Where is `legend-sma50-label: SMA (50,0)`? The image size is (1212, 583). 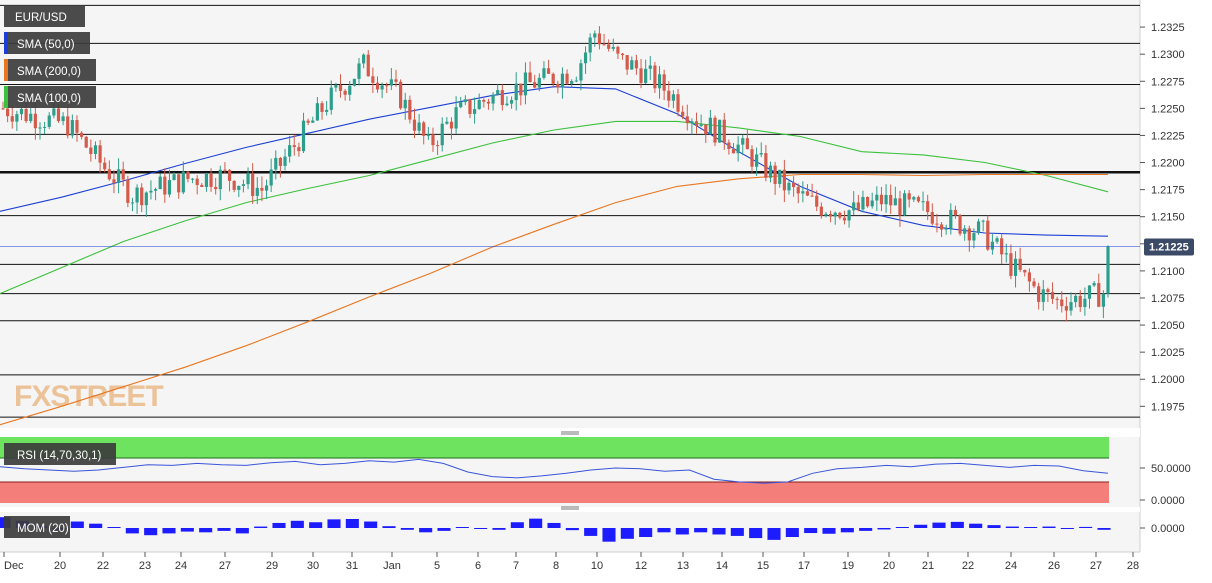
legend-sma50-label: SMA (50,0) is located at coordinates (46, 45).